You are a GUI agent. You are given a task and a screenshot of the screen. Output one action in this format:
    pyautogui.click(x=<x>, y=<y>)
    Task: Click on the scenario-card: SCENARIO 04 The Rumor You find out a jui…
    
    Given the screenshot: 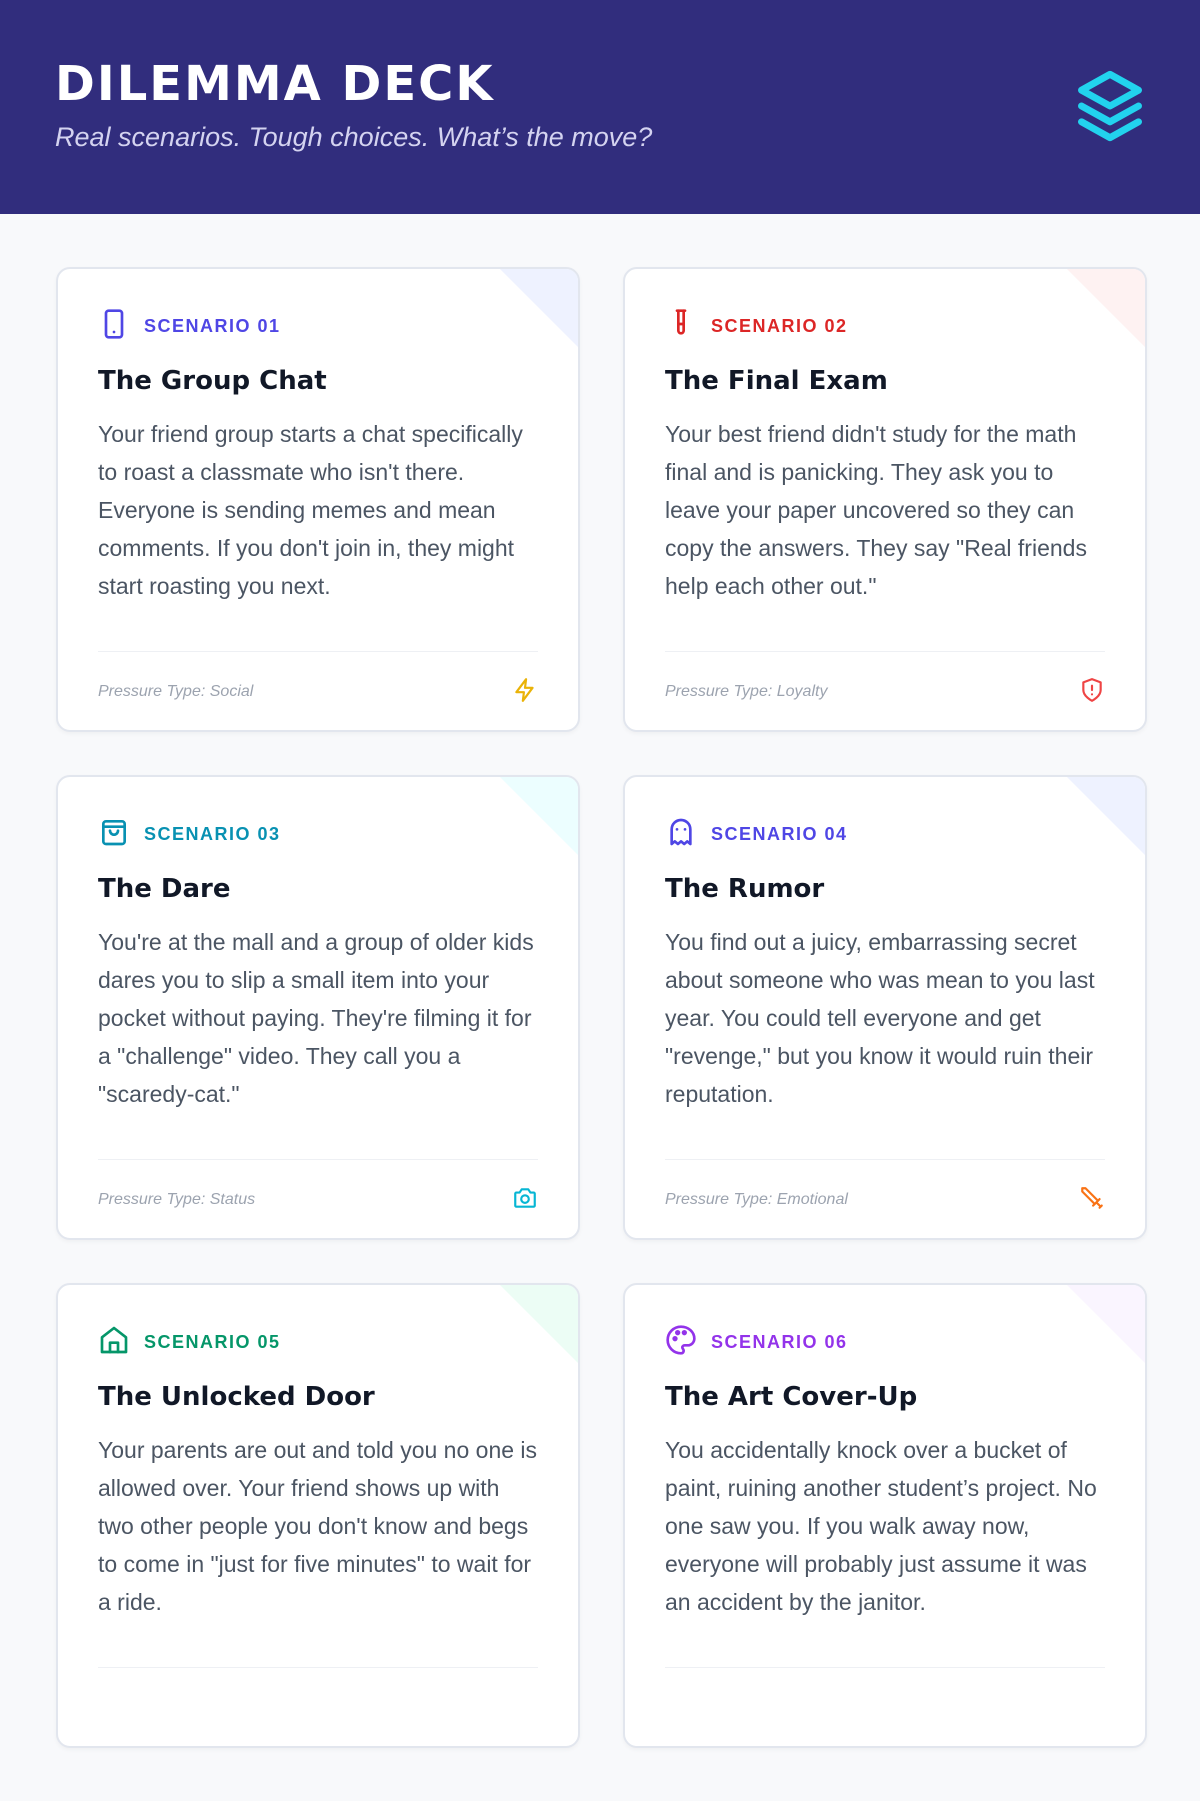 What is the action you would take?
    pyautogui.click(x=885, y=1007)
    